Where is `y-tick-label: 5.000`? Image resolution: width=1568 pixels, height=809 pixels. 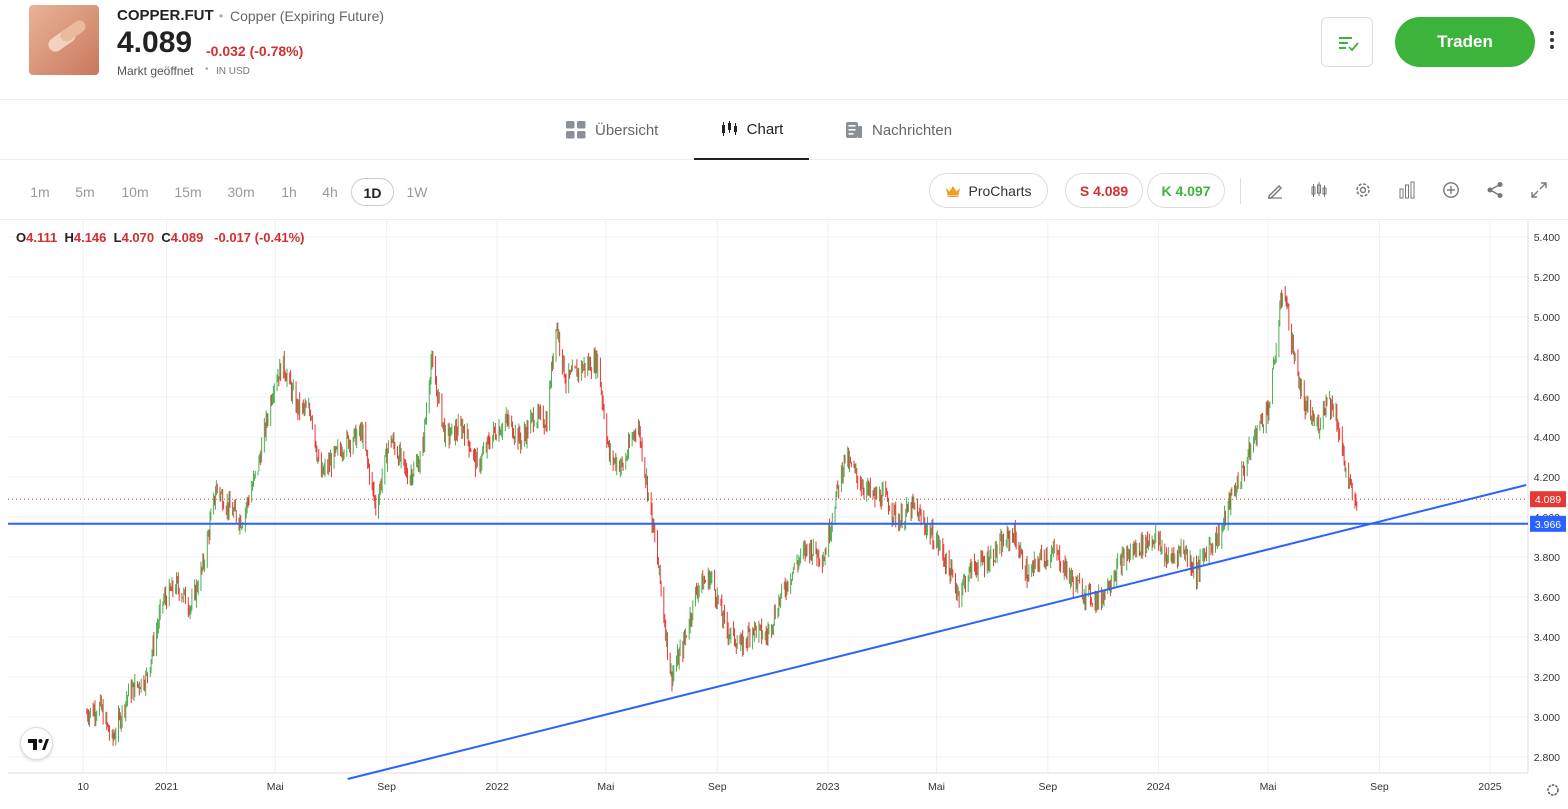 y-tick-label: 5.000 is located at coordinates (1547, 318).